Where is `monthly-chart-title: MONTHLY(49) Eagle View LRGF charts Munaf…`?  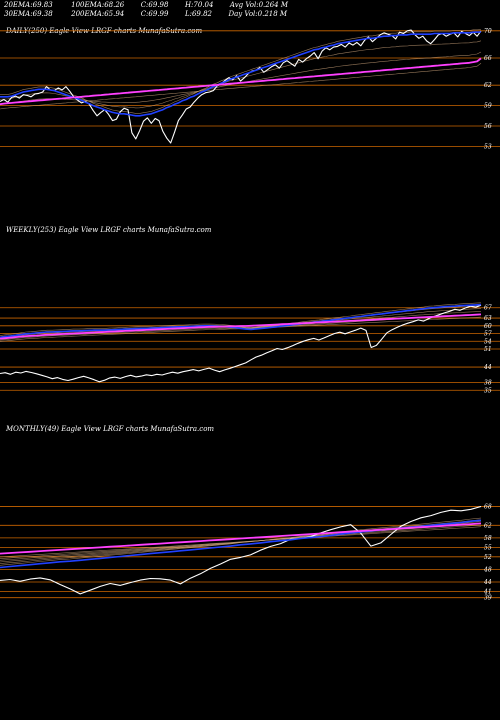
monthly-chart-title: MONTHLY(49) Eagle View LRGF charts Munaf… is located at coordinates (110, 429).